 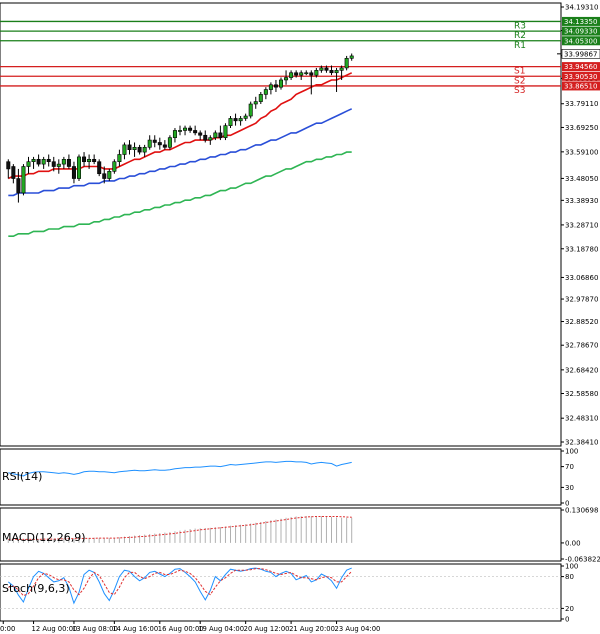 What do you see at coordinates (580, 41) in the screenshot?
I see `resistance-price-label: 34.05300` at bounding box center [580, 41].